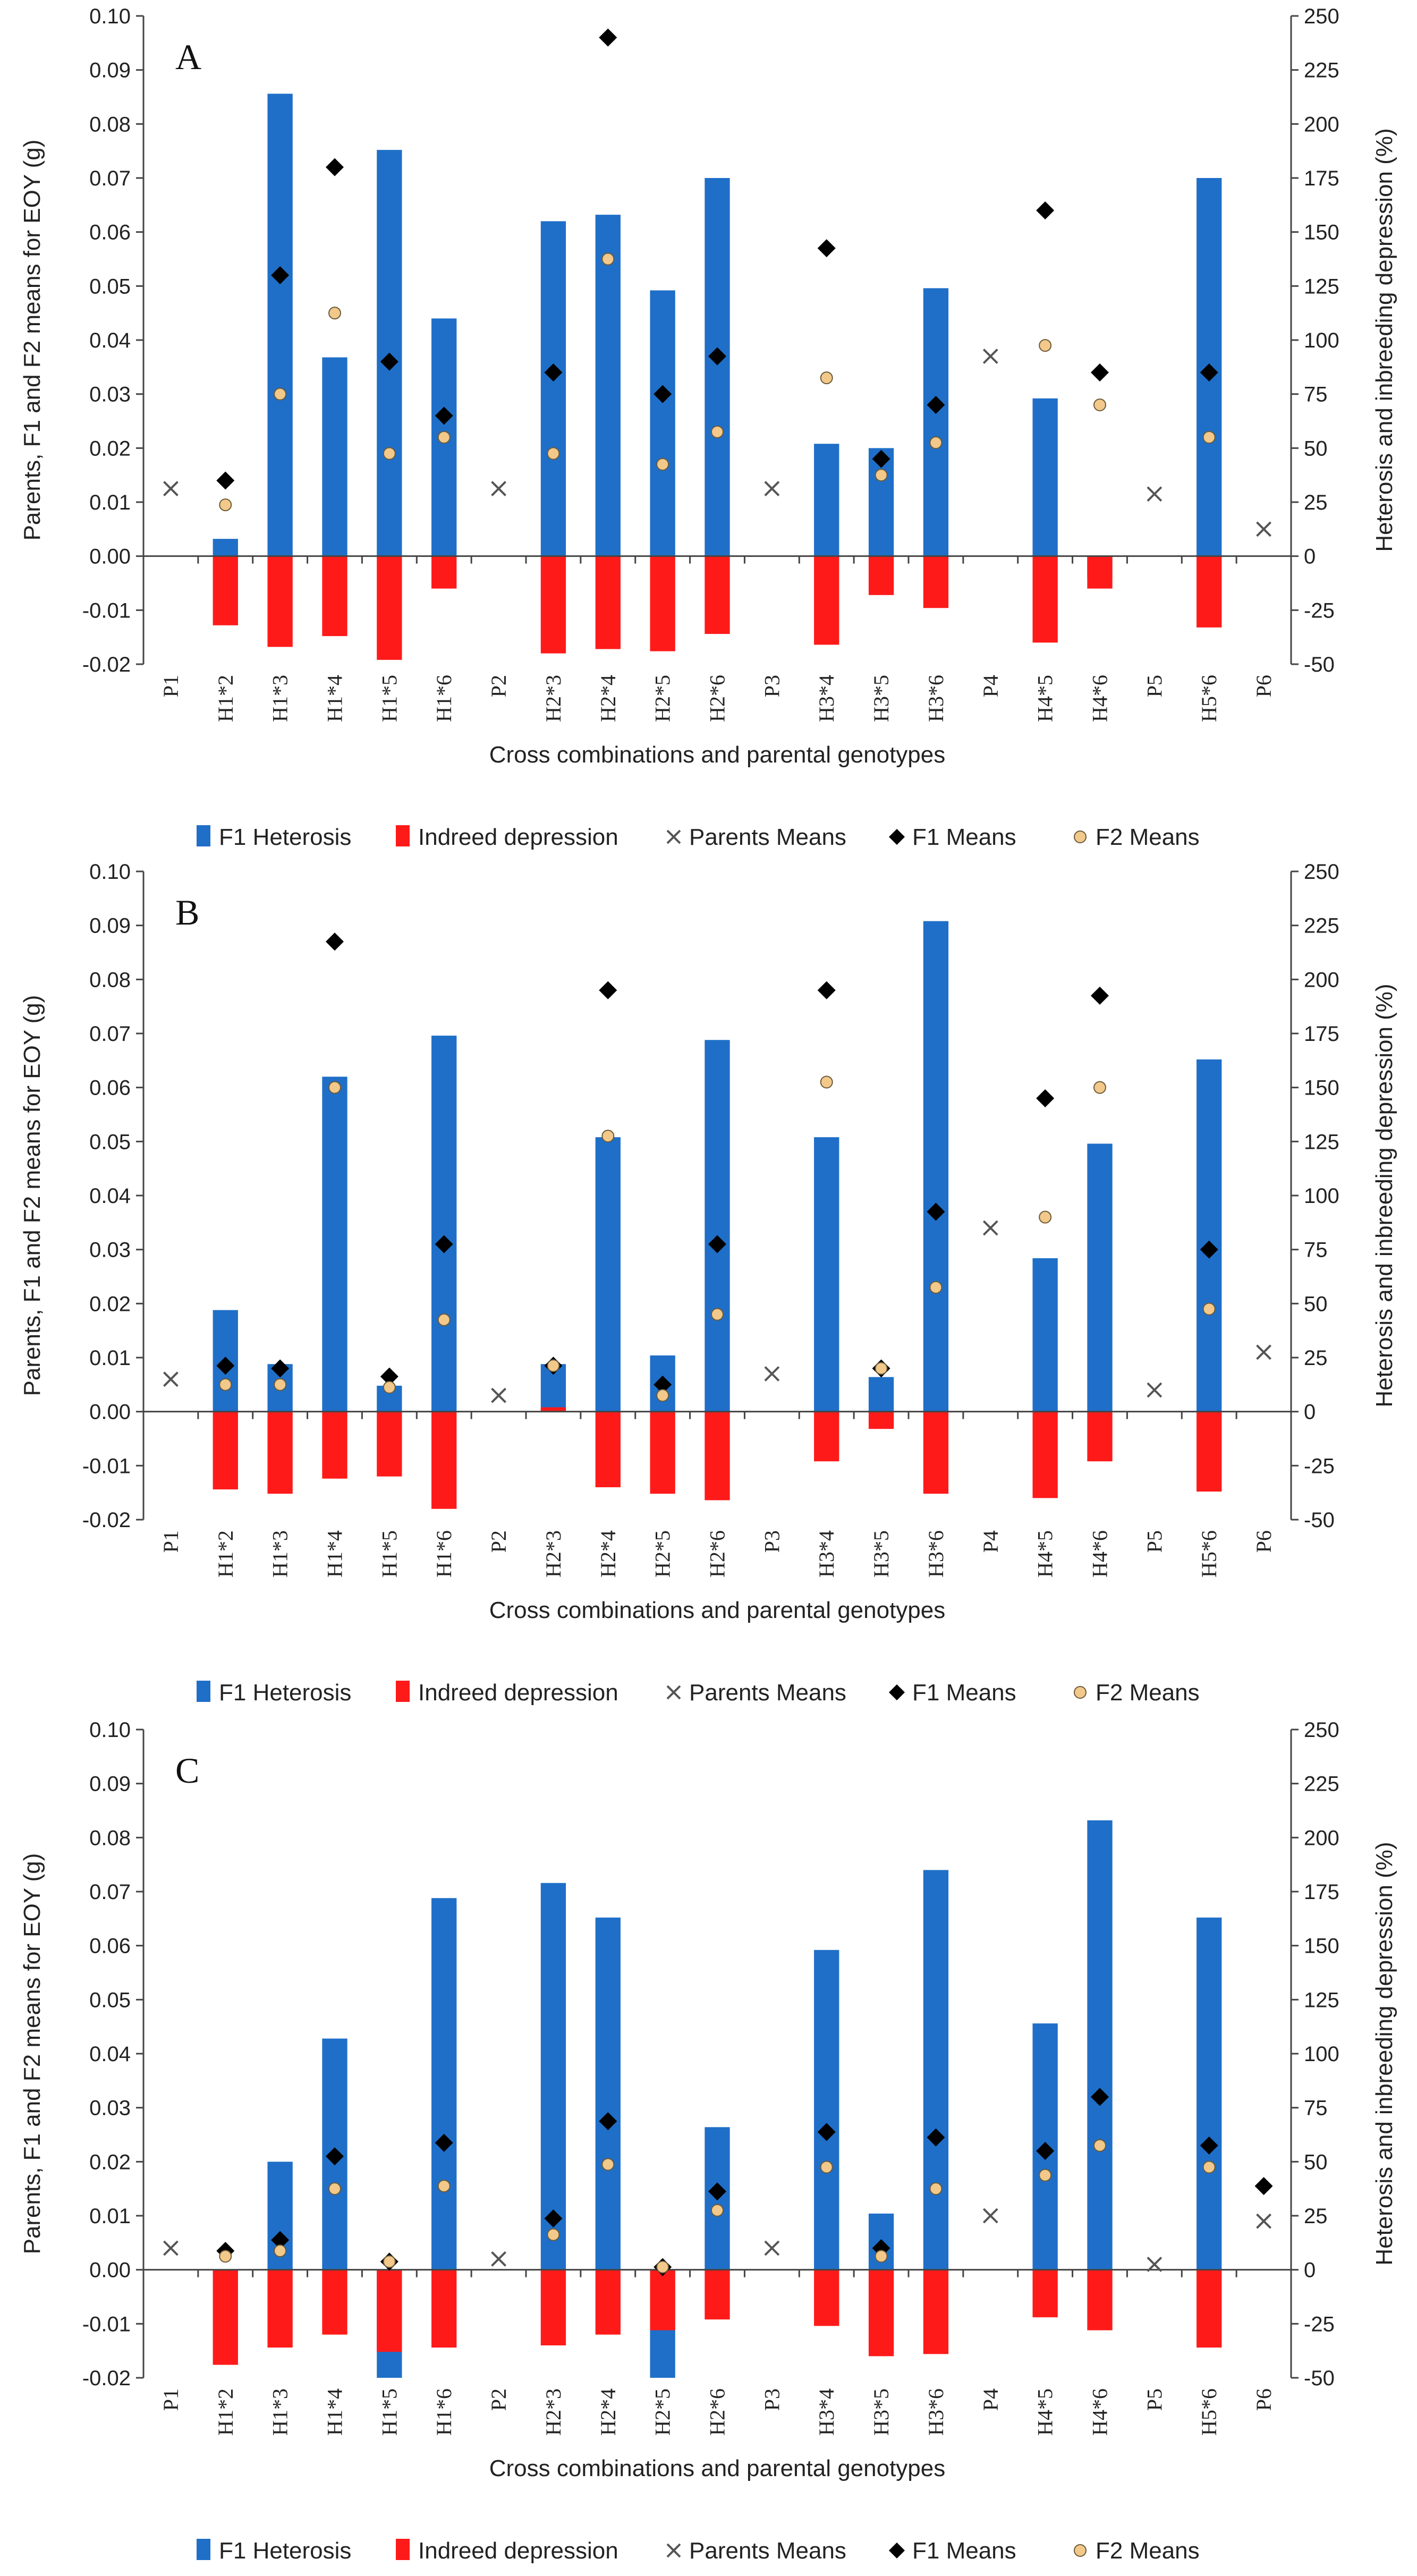  I want to click on y2-tick-label: 100, so click(1321, 1196).